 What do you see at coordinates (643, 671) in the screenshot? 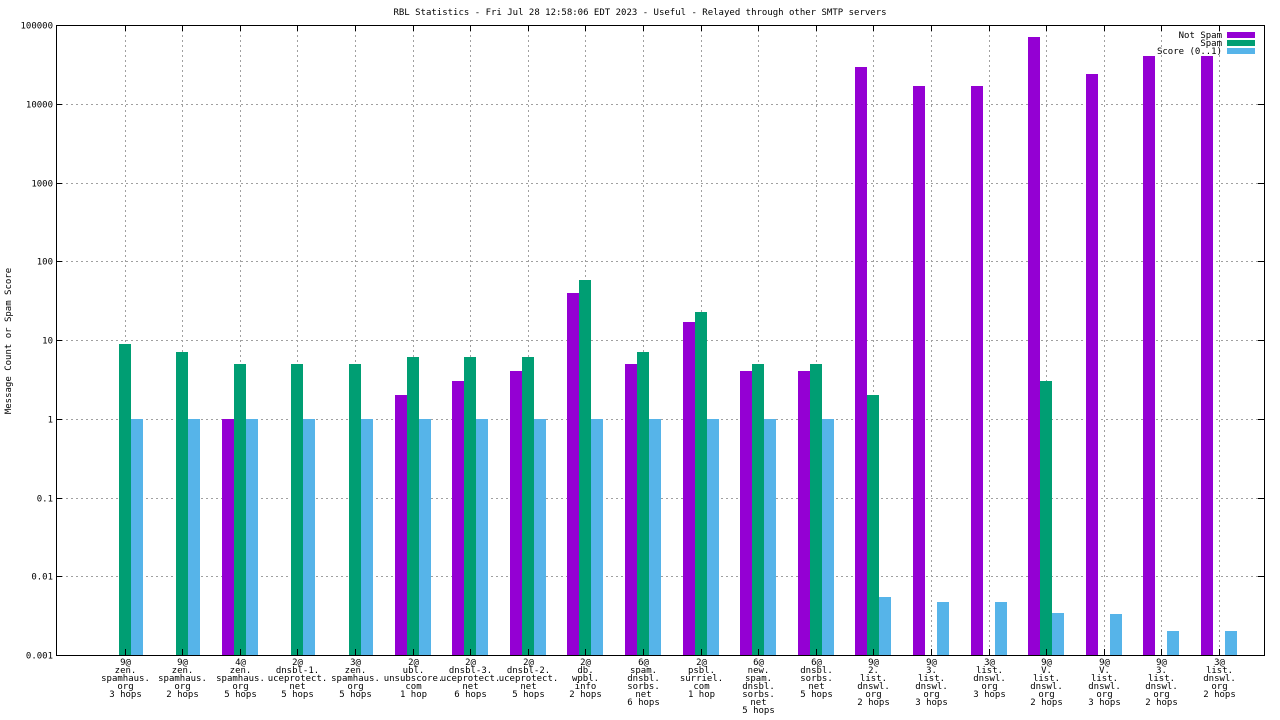
I see `x-tick-label-line: spam.` at bounding box center [643, 671].